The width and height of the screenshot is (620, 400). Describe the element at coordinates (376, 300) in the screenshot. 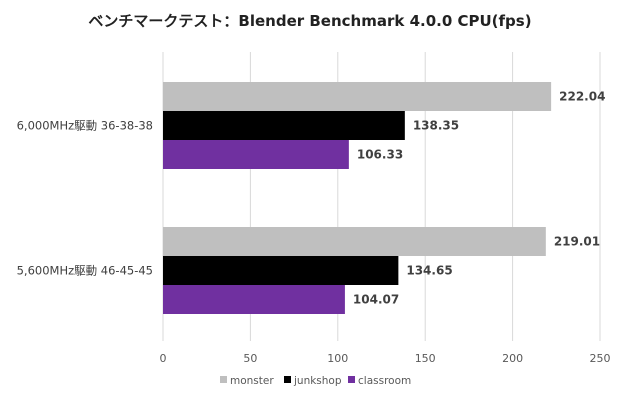

I see `data-label: 104.07` at that location.